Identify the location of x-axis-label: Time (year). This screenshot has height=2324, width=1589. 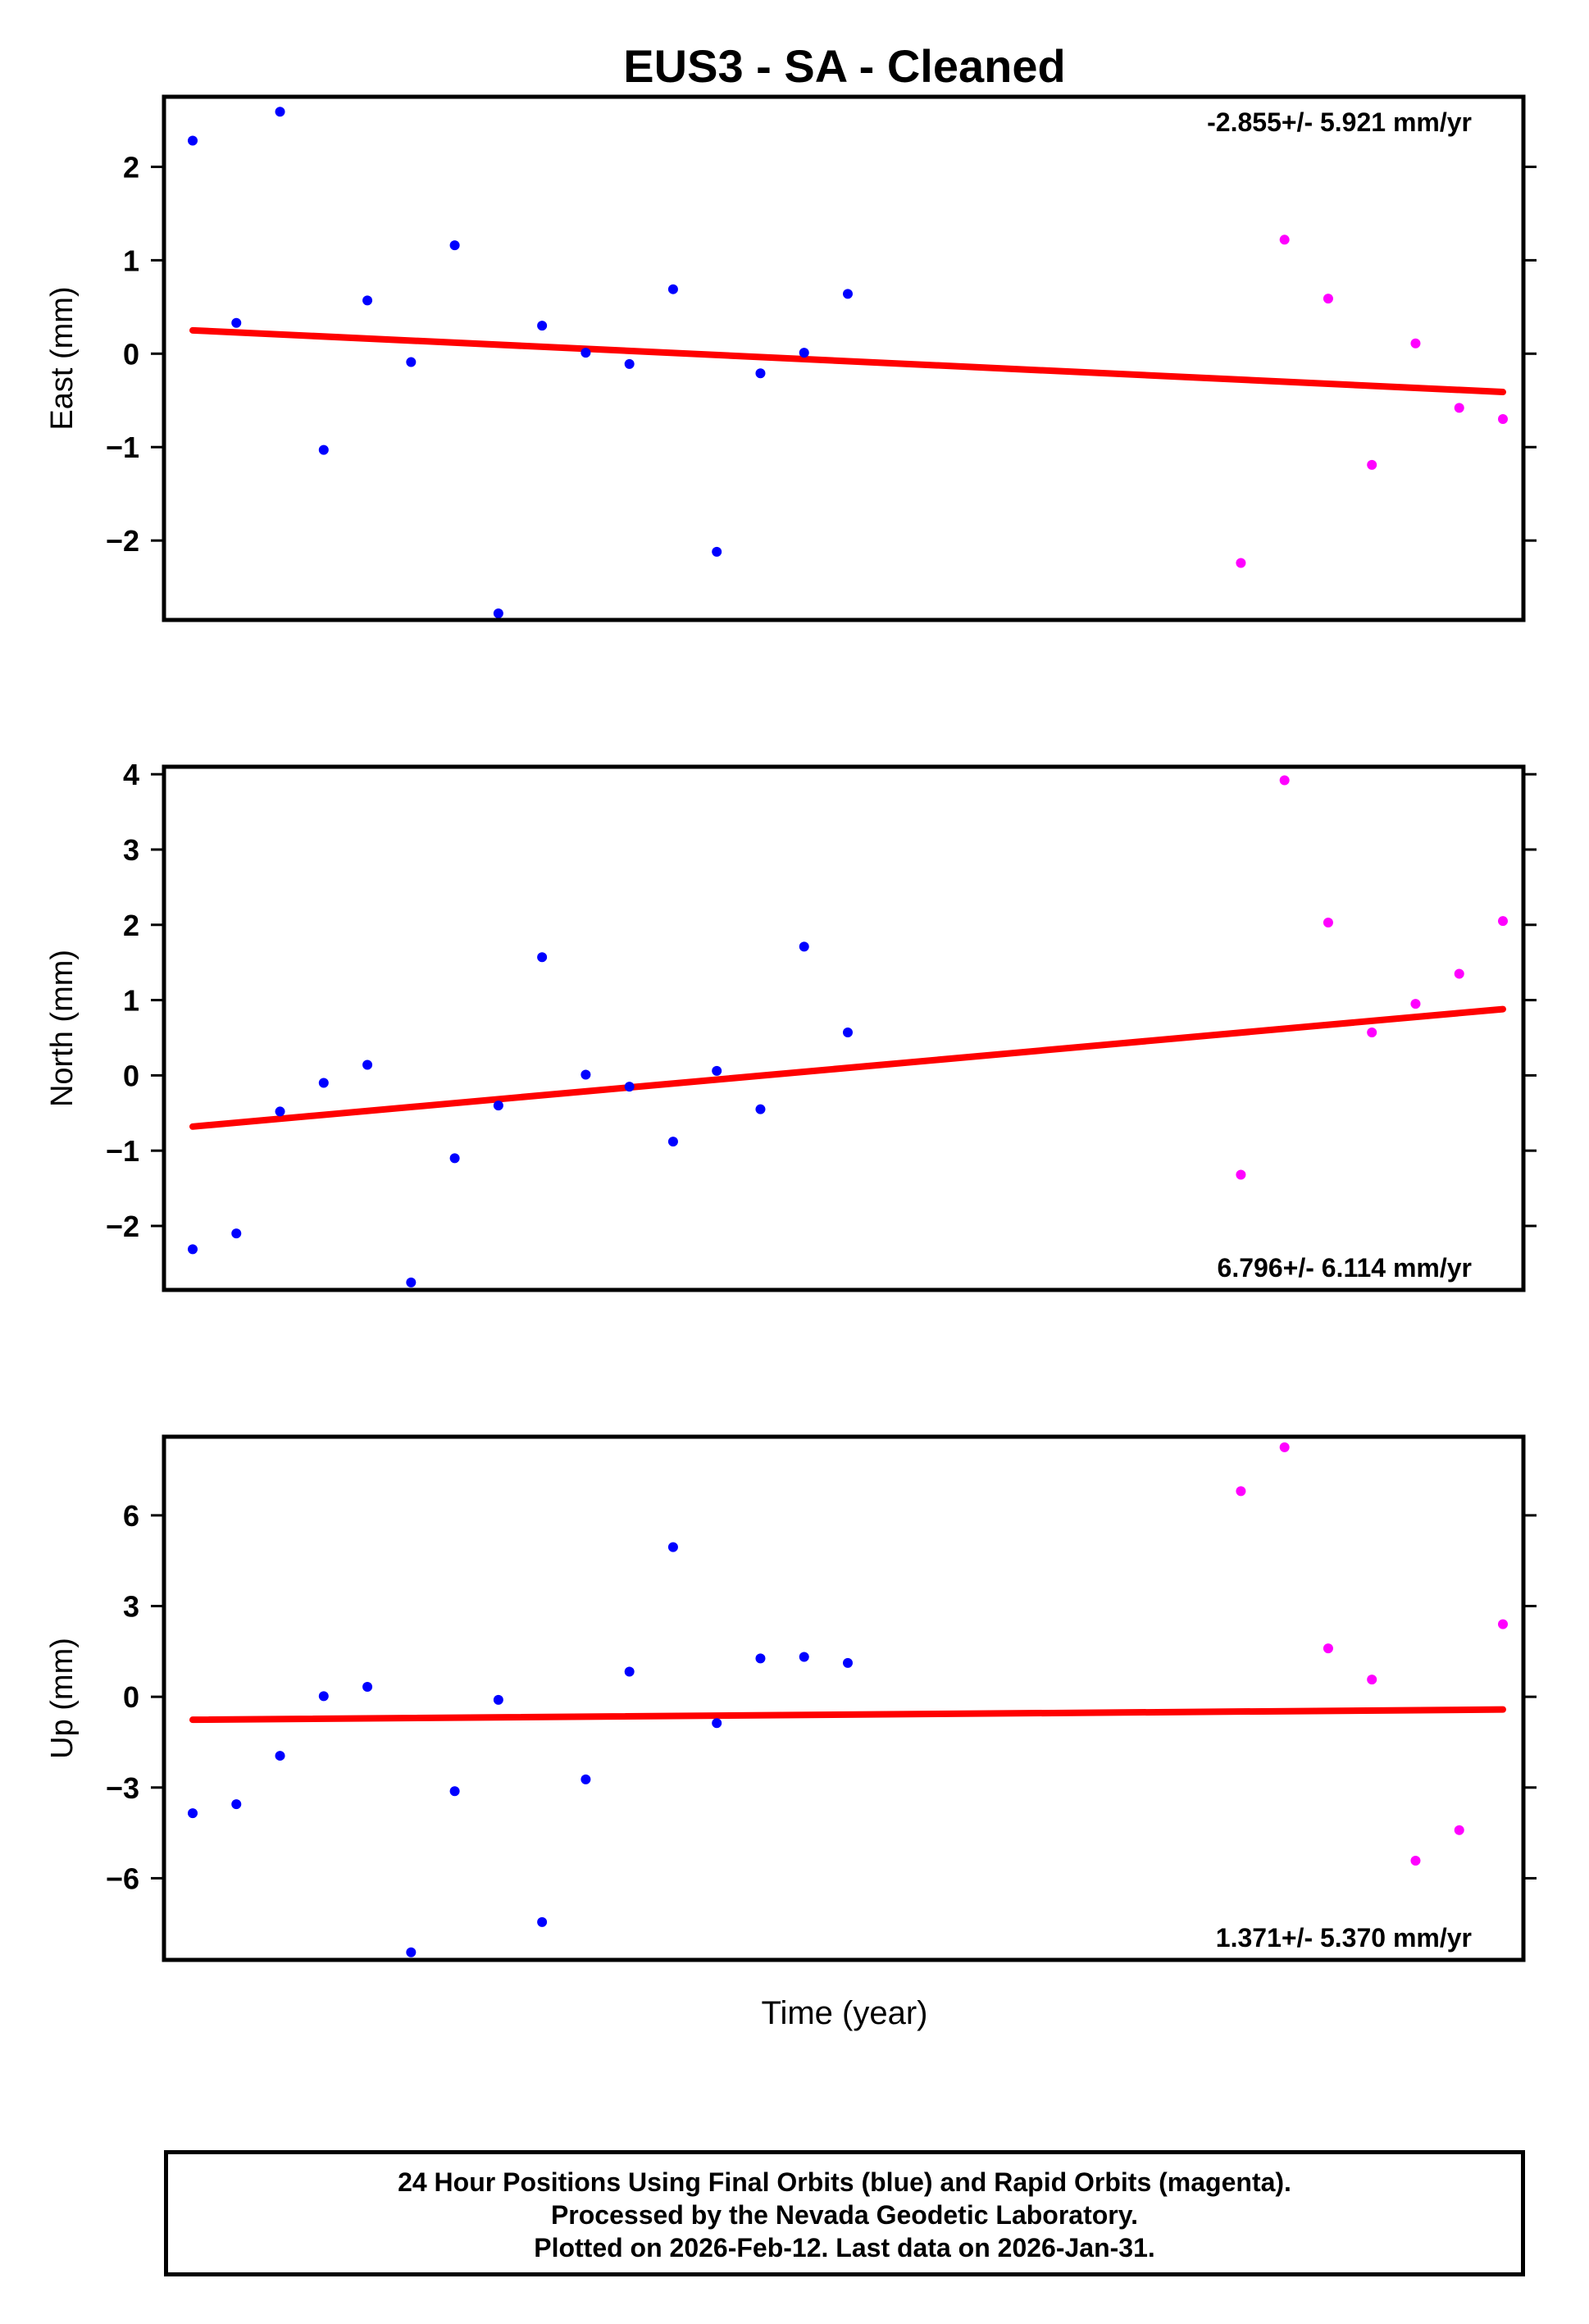
(845, 2013).